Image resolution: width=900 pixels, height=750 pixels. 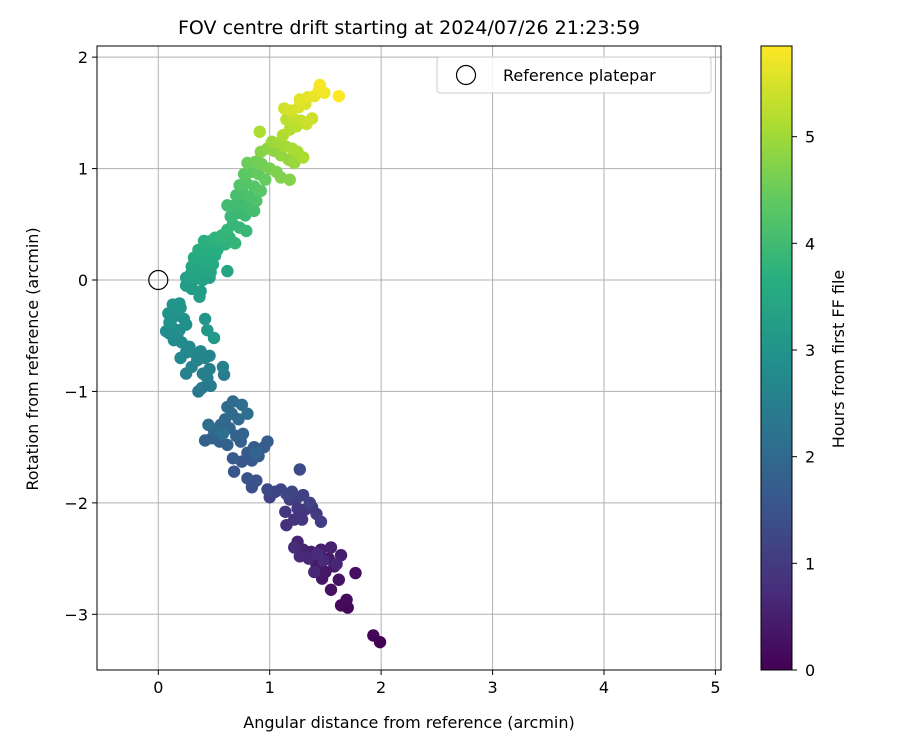 What do you see at coordinates (270, 687) in the screenshot?
I see `x-tick-label: 1` at bounding box center [270, 687].